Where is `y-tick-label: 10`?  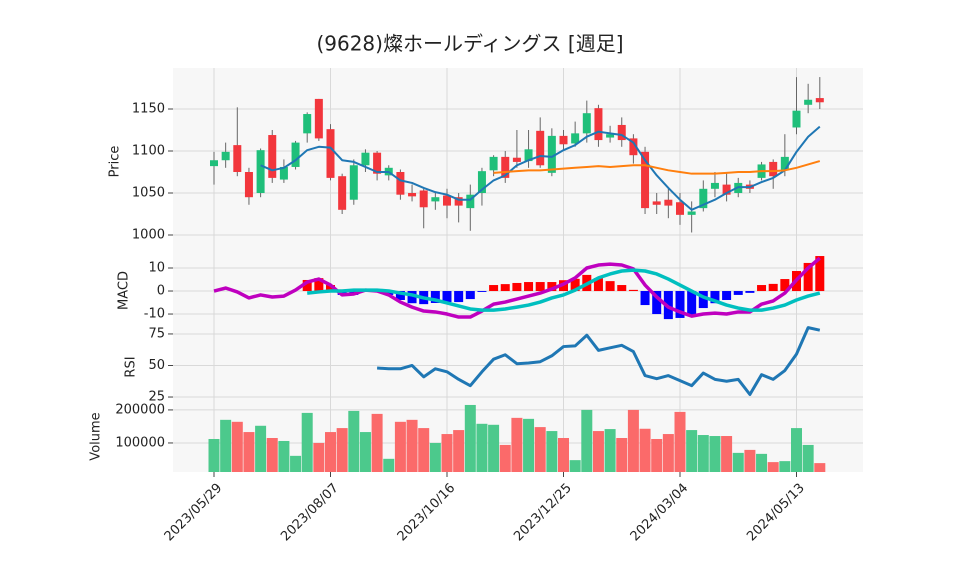 y-tick-label: 10 is located at coordinates (156, 268).